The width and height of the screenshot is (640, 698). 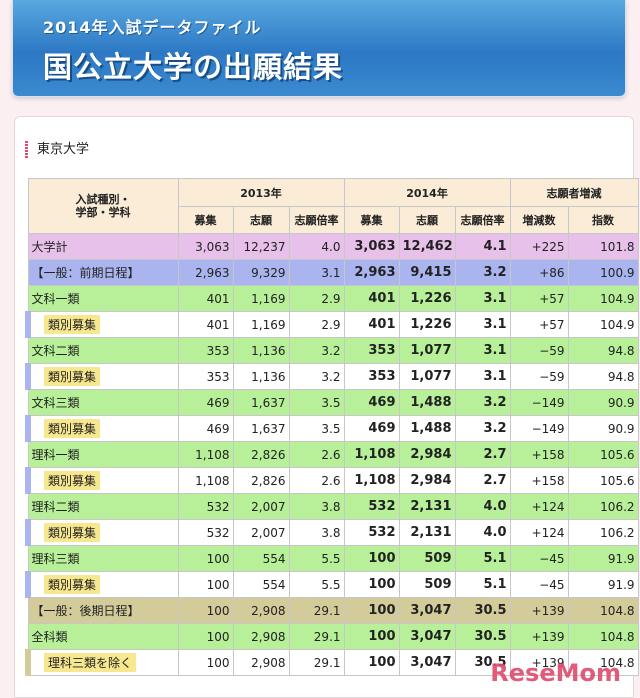 What do you see at coordinates (103, 506) in the screenshot?
I see `row-label: 理科二類` at bounding box center [103, 506].